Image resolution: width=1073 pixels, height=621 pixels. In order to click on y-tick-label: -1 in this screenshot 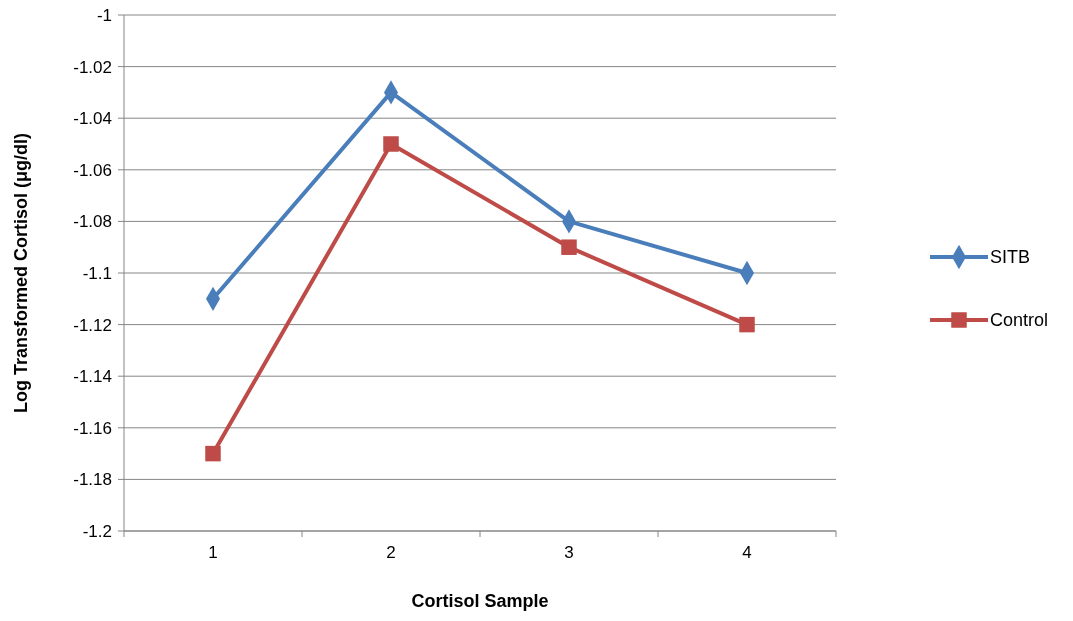, I will do `click(104, 15)`.